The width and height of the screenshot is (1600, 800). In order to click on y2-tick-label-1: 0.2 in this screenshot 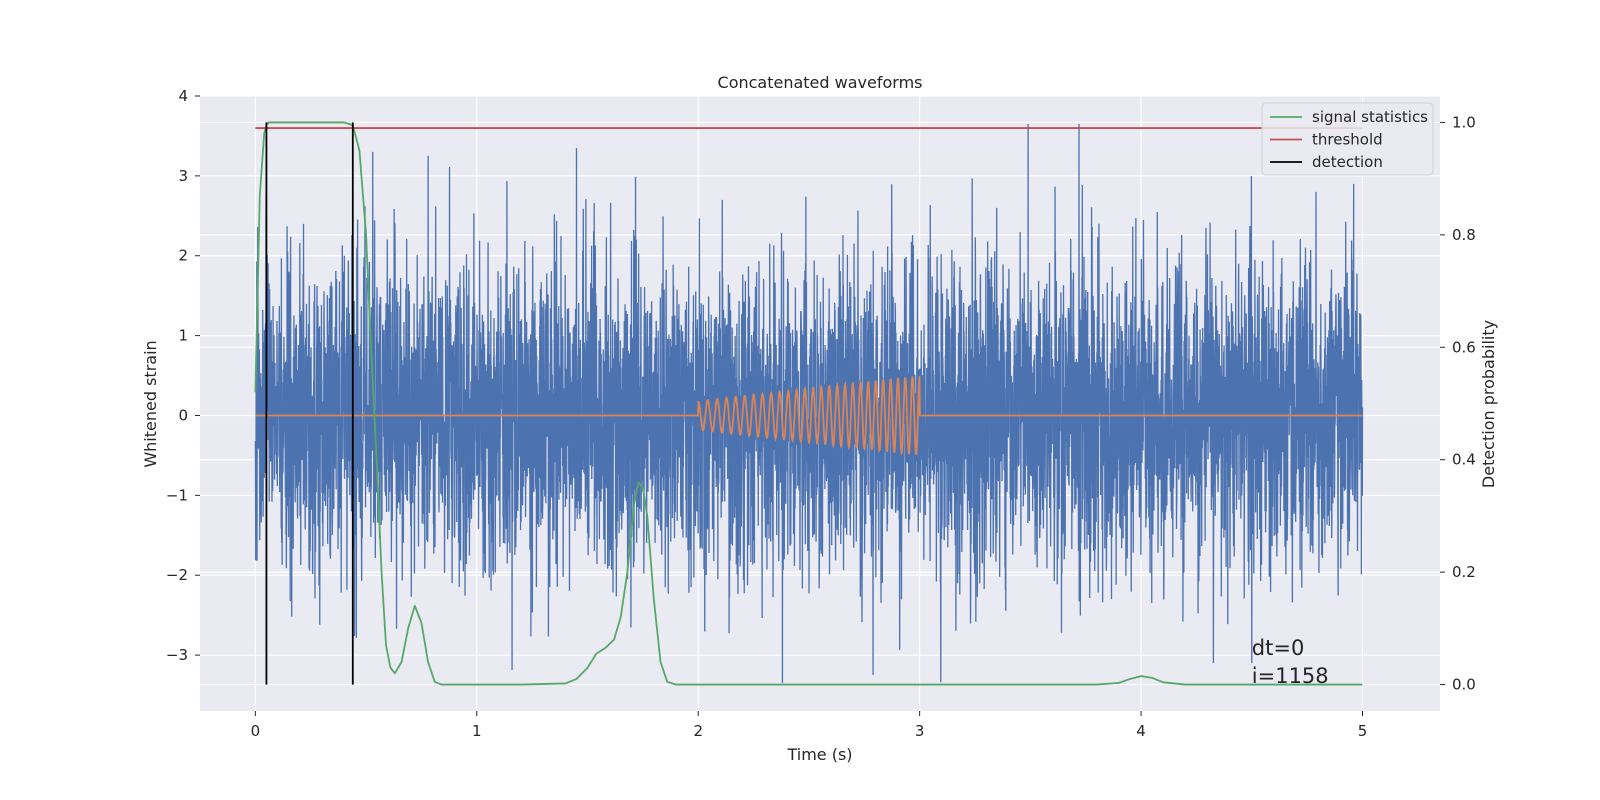, I will do `click(1464, 572)`.